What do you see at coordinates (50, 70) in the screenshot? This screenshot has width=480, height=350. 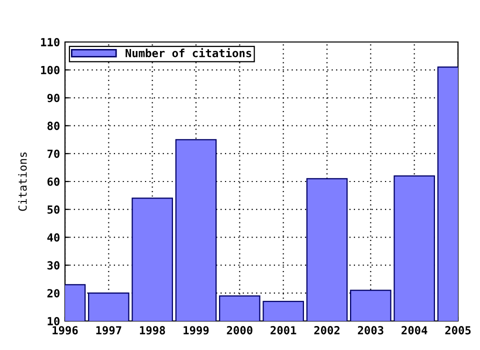 I see `y-tick-label: 100` at bounding box center [50, 70].